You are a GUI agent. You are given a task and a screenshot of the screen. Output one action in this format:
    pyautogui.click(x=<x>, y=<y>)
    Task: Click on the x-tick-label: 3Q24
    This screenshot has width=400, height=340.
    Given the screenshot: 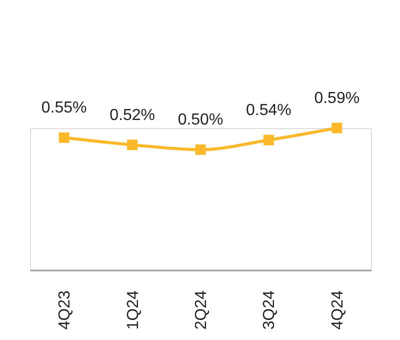 What is the action you would take?
    pyautogui.click(x=269, y=310)
    